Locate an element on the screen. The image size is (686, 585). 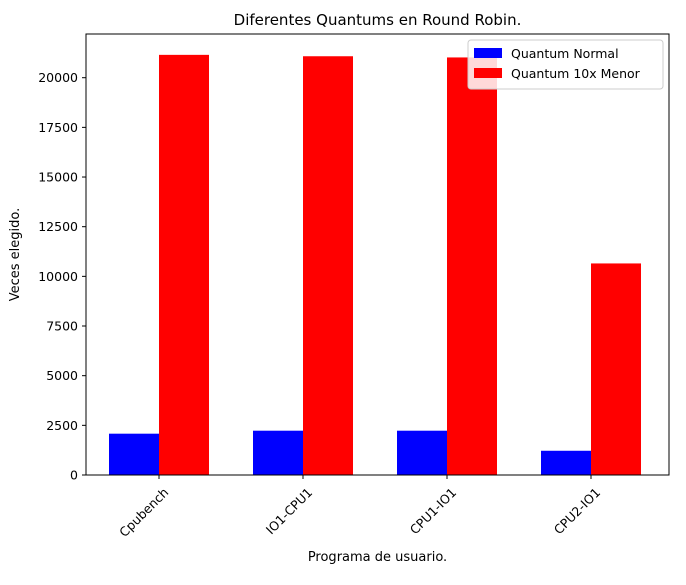
legend: Quantum Normal Quantum 10x Menor is located at coordinates (565, 64).